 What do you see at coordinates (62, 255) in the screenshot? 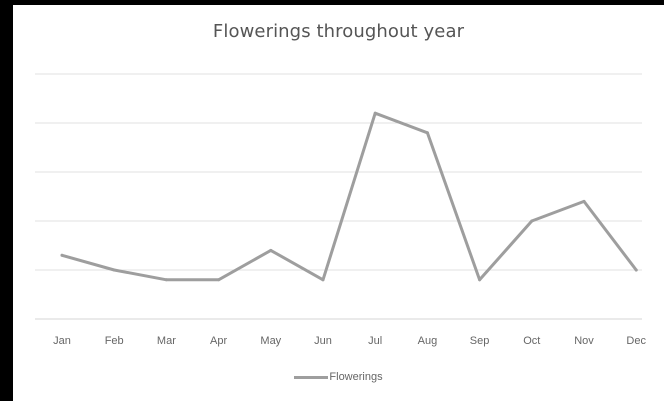
I see `data-point-jan` at bounding box center [62, 255].